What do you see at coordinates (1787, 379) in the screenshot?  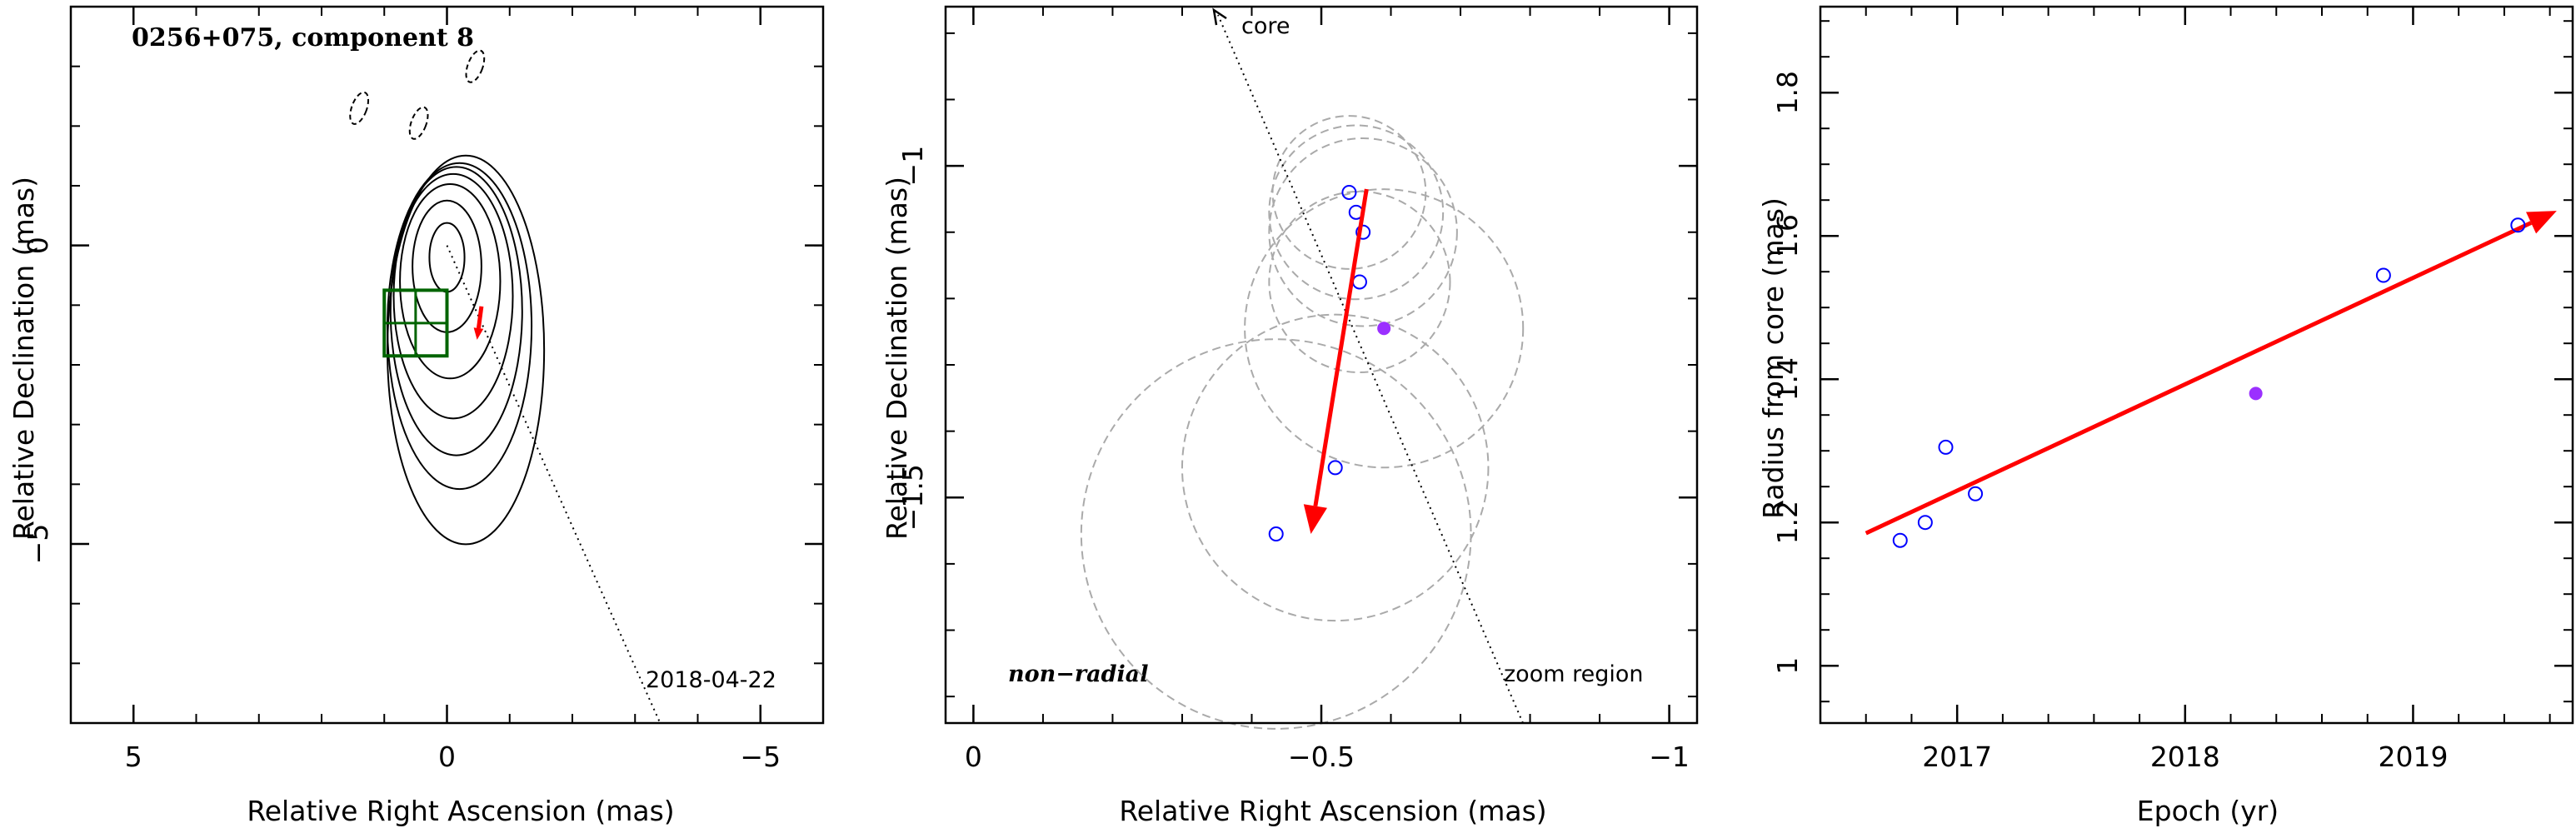 I see `radius-y-tick-label: 1.4` at bounding box center [1787, 379].